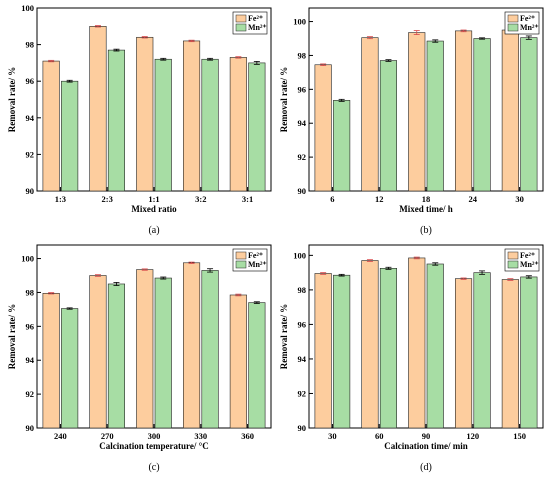 This screenshot has width=550, height=477. I want to click on panel-label: (c), so click(153, 467).